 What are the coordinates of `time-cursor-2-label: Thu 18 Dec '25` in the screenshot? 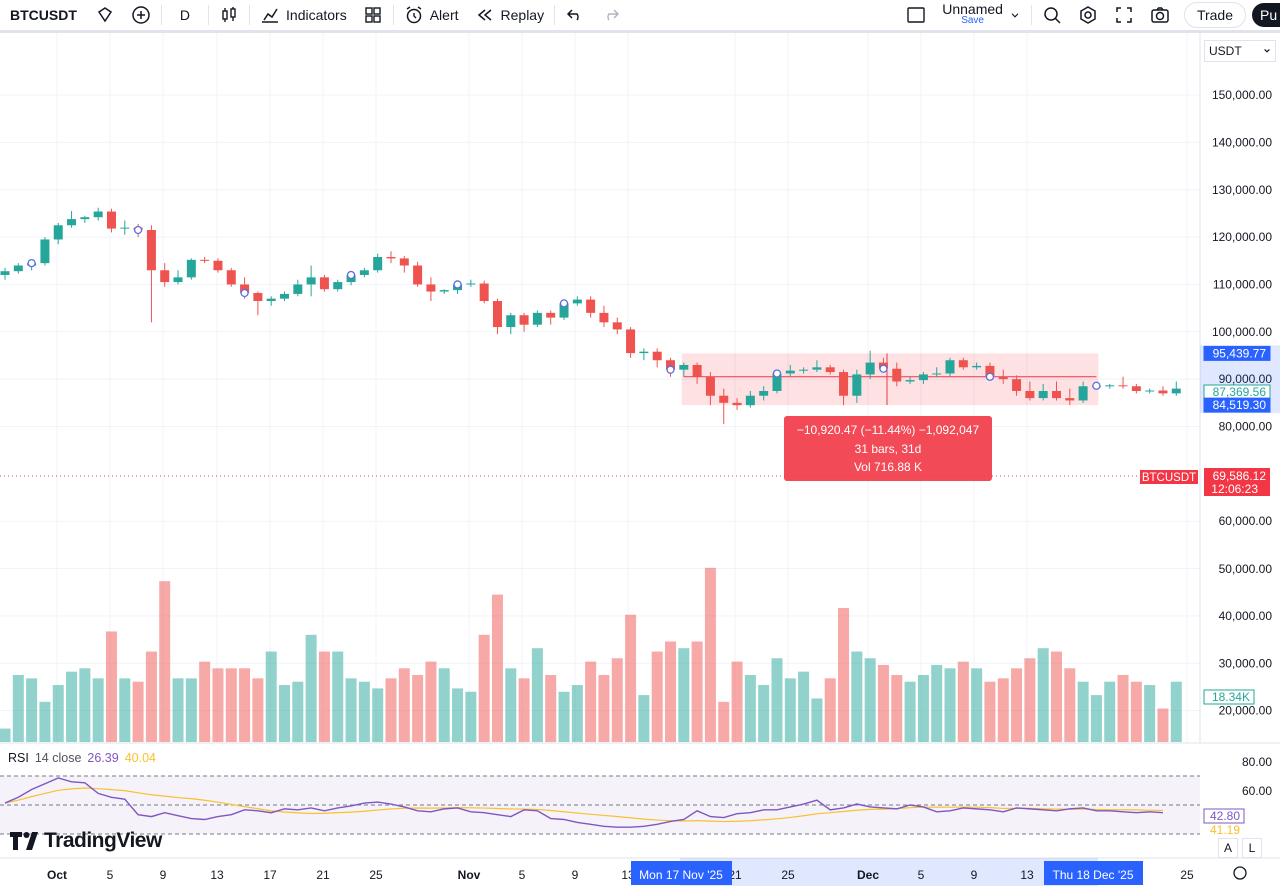 It's located at (1092, 875).